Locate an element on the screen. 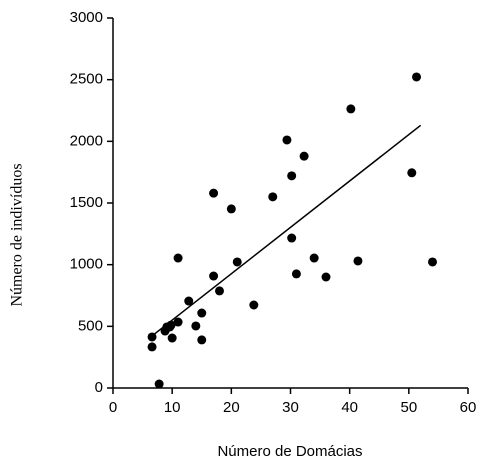 The image size is (482, 463). y-tick-label: 1000 is located at coordinates (86, 264).